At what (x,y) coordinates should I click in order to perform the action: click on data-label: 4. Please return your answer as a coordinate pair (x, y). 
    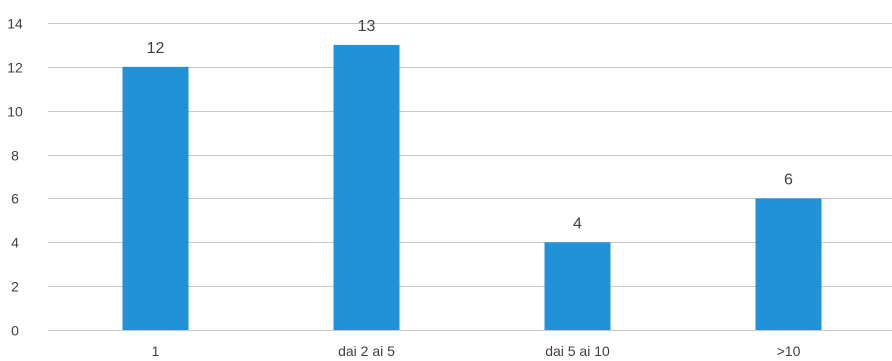
    Looking at the image, I should click on (577, 223).